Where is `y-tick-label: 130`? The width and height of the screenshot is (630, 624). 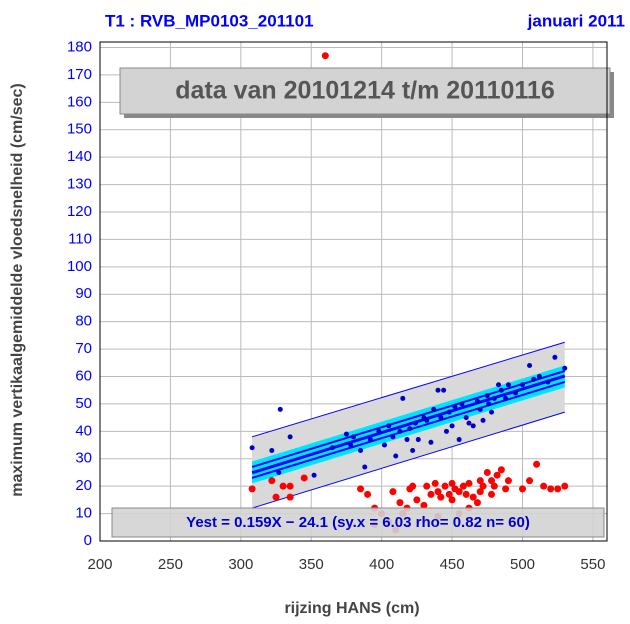 y-tick-label: 130 is located at coordinates (79, 184).